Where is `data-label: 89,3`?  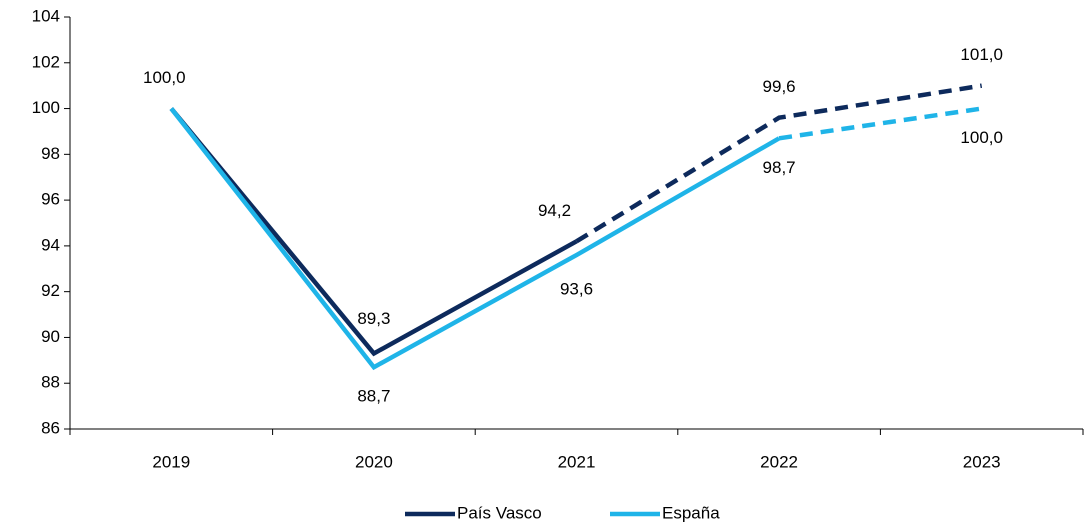 data-label: 89,3 is located at coordinates (373, 318).